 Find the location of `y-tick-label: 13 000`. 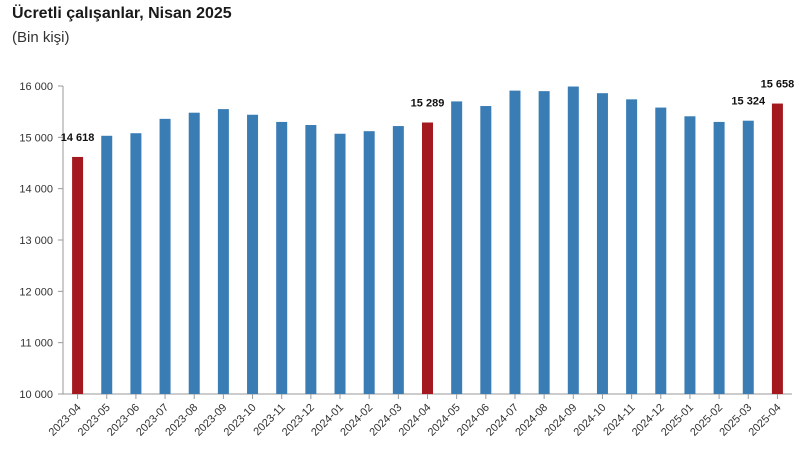

y-tick-label: 13 000 is located at coordinates (36, 241).